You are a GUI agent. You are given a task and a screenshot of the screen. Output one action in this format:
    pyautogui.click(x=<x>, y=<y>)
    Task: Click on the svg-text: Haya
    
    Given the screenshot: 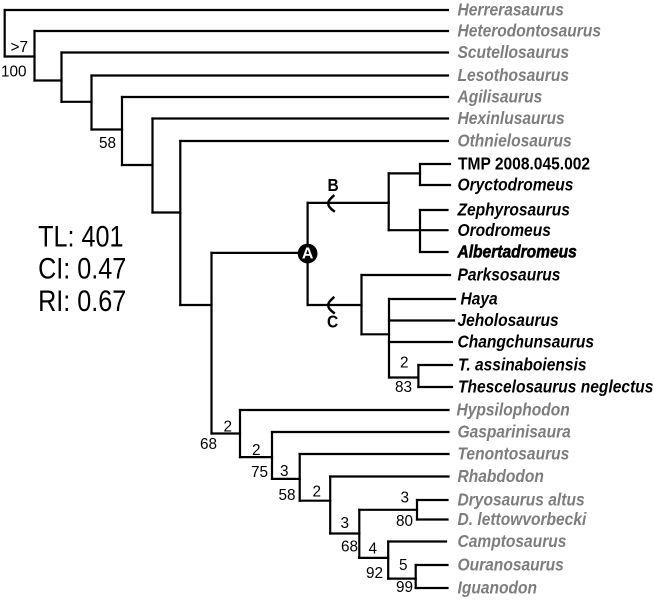 What is the action you would take?
    pyautogui.click(x=479, y=299)
    